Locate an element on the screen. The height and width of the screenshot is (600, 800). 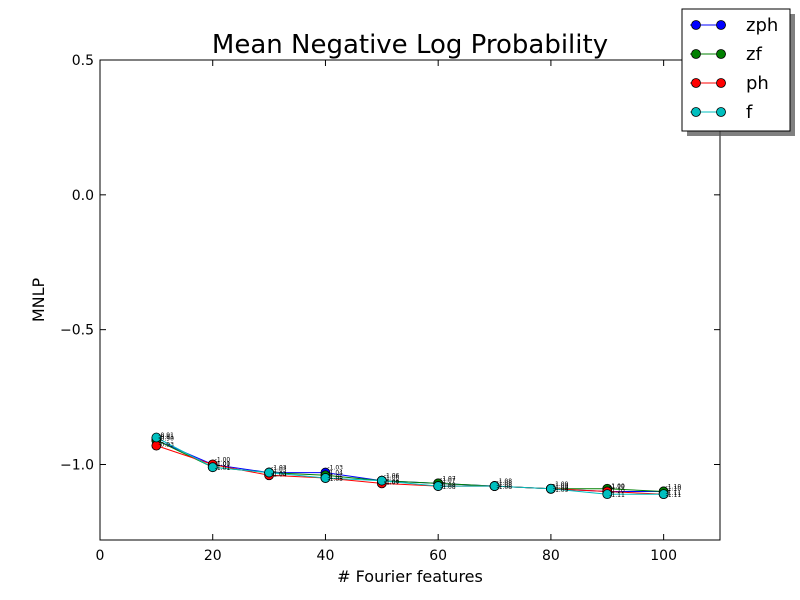
legend-entries: zph zf ph f is located at coordinates (734, 69).